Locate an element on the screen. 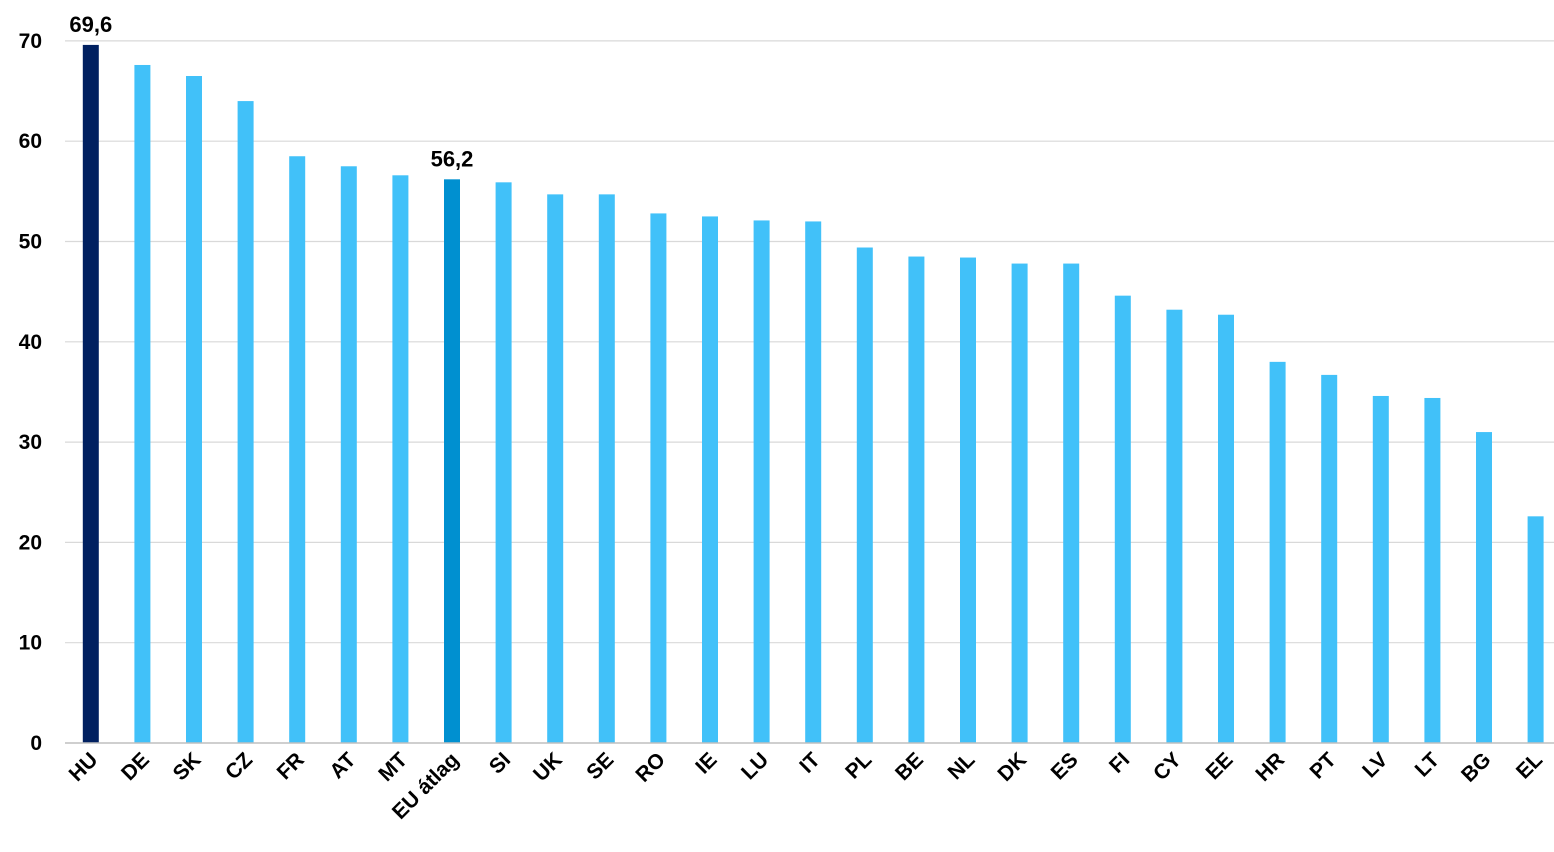 This screenshot has height=852, width=1554. y-tick-label: 50 is located at coordinates (30, 242).